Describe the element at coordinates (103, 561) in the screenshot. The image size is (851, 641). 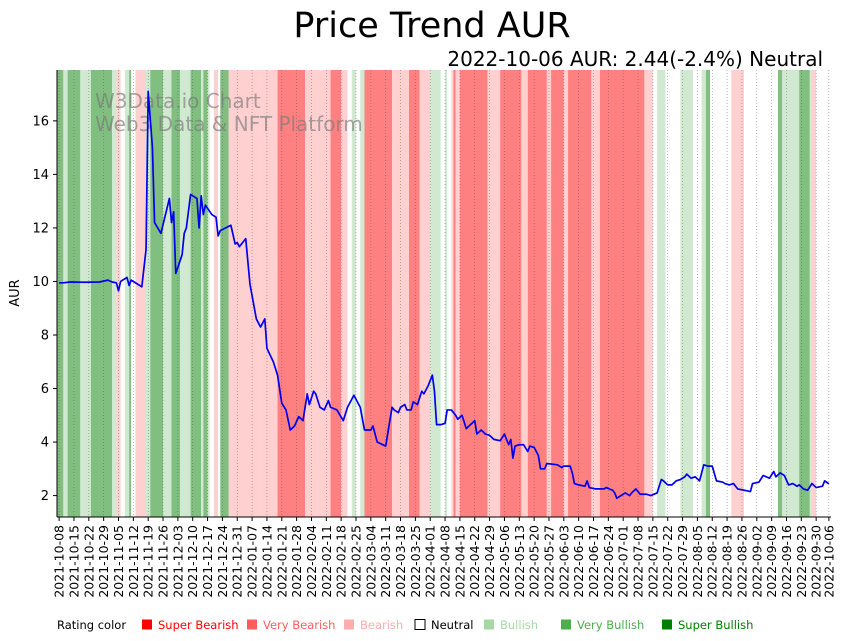
I see `x-tick-label: 2021-10-29` at that location.